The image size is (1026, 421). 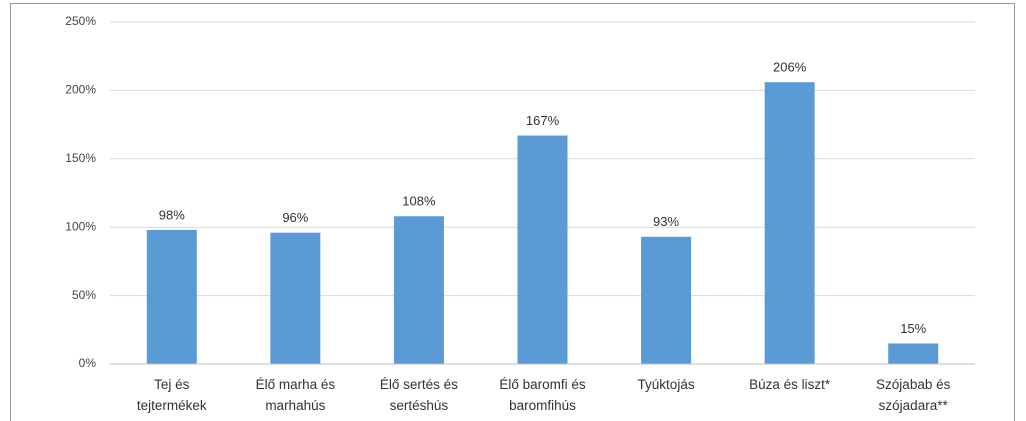 What do you see at coordinates (172, 214) in the screenshot?
I see `data-label: 98%` at bounding box center [172, 214].